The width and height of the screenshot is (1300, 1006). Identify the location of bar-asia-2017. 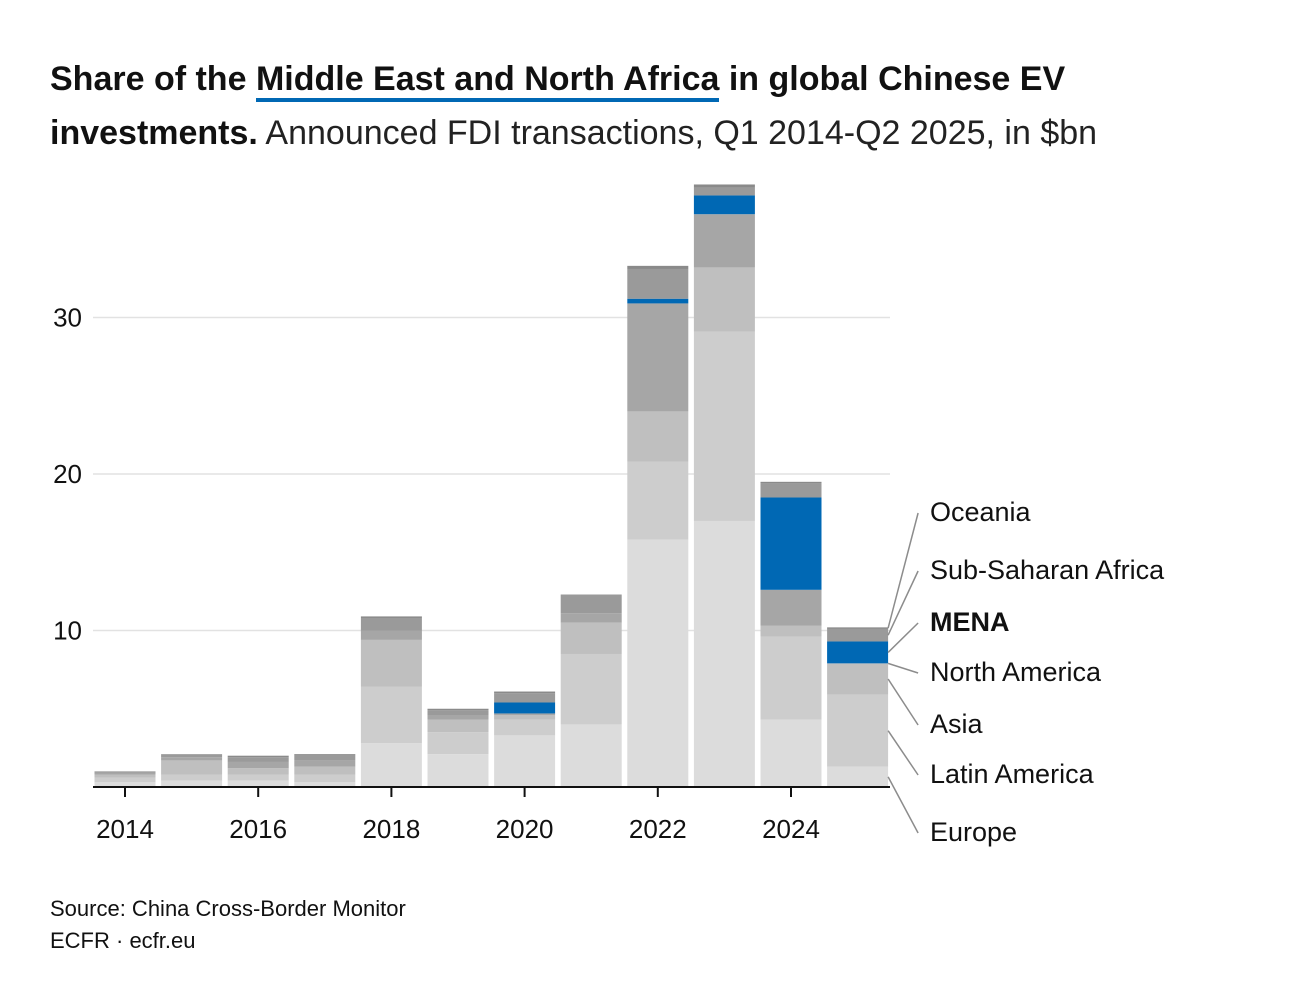
(325, 770).